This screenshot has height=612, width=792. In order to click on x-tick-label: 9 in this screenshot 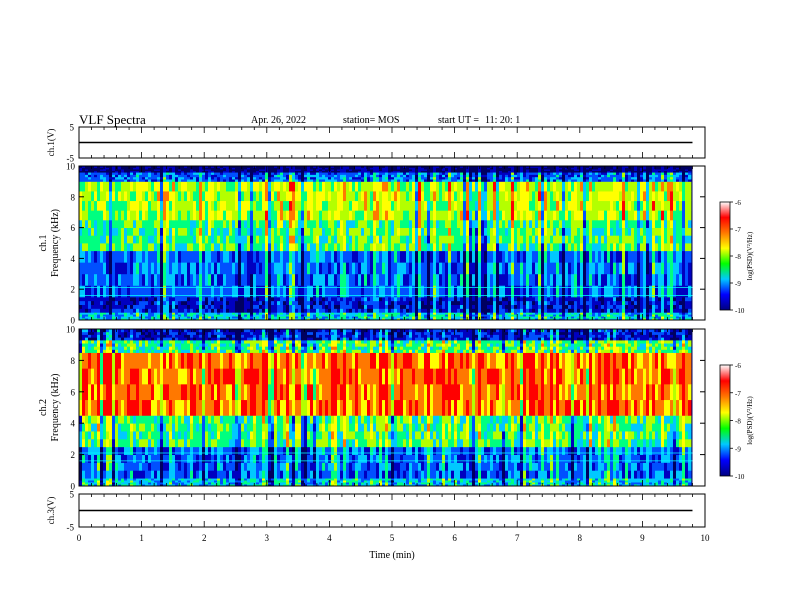, I will do `click(642, 538)`.